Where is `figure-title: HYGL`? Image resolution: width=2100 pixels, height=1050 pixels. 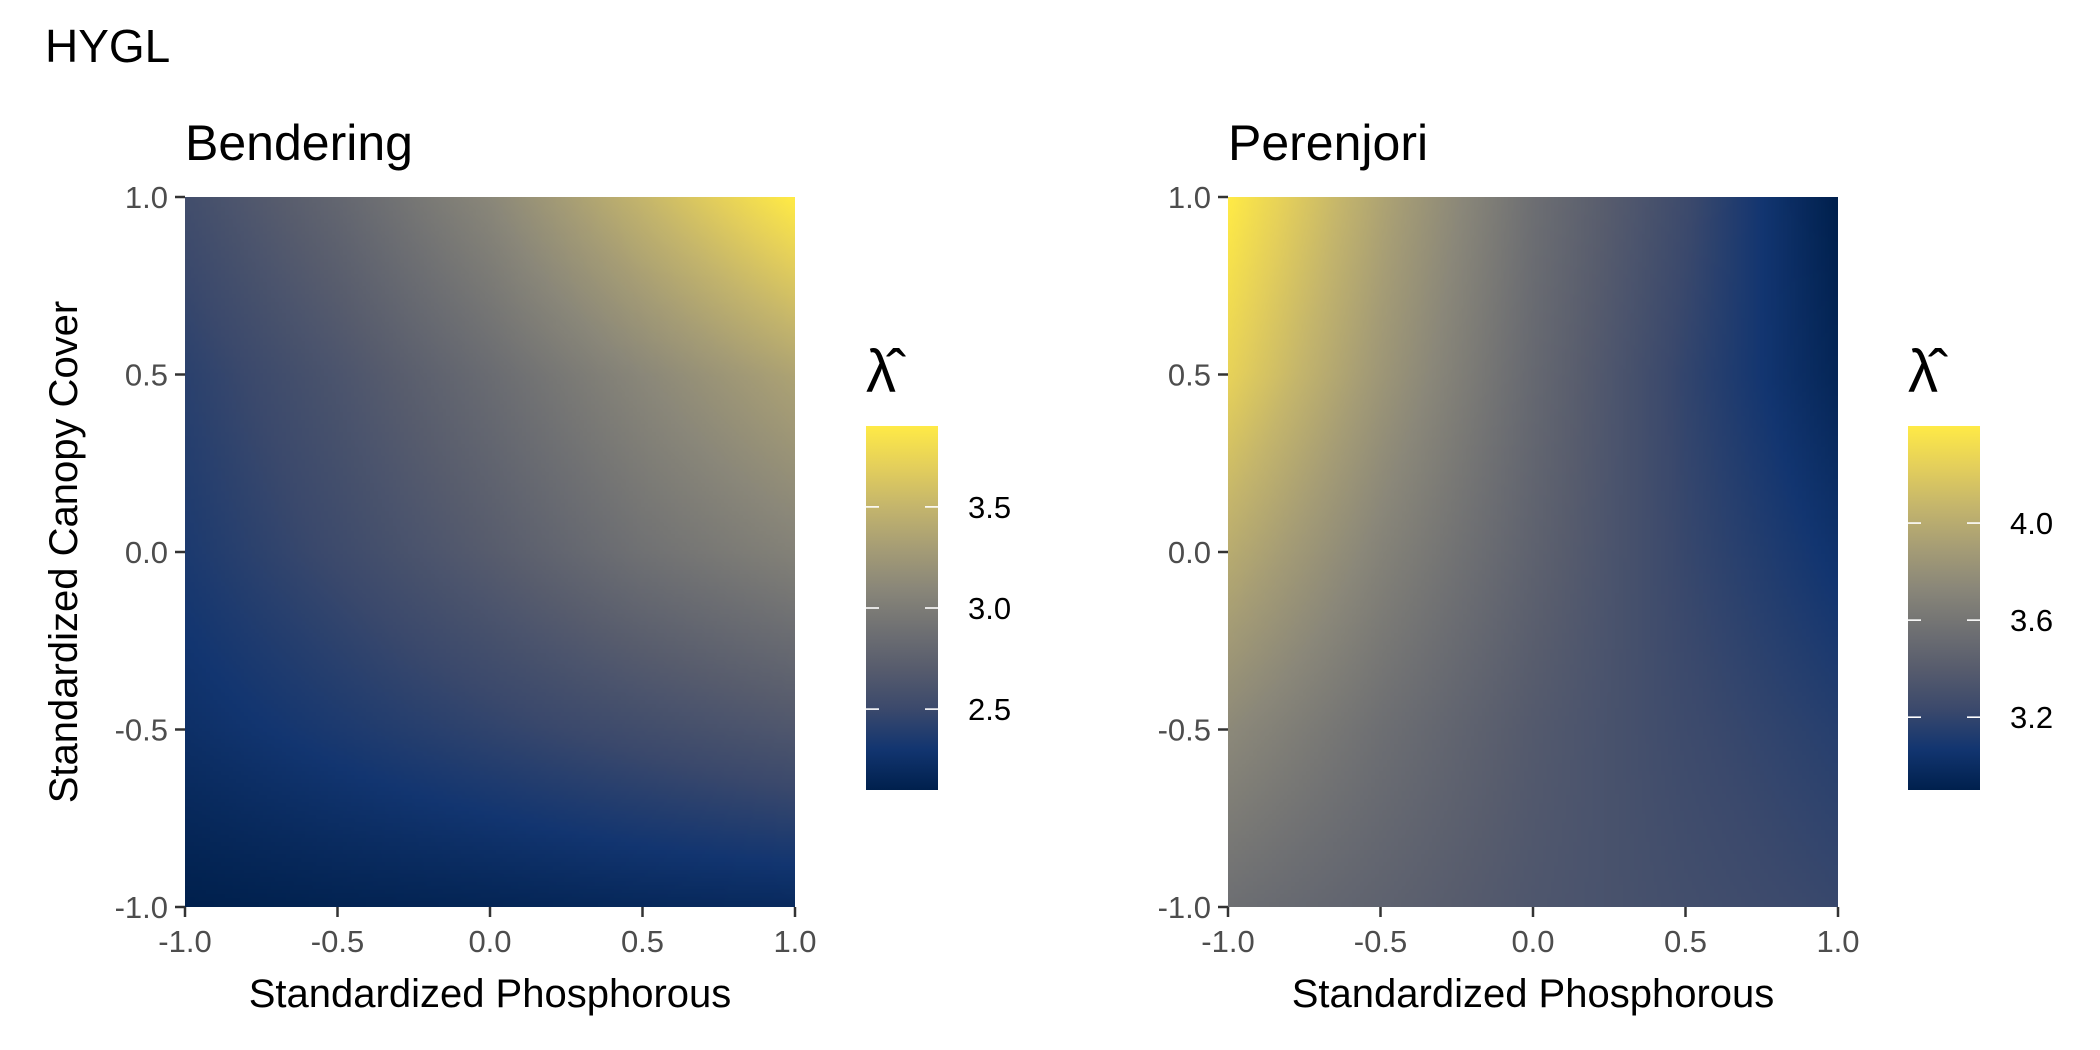
figure-title: HYGL is located at coordinates (107, 46).